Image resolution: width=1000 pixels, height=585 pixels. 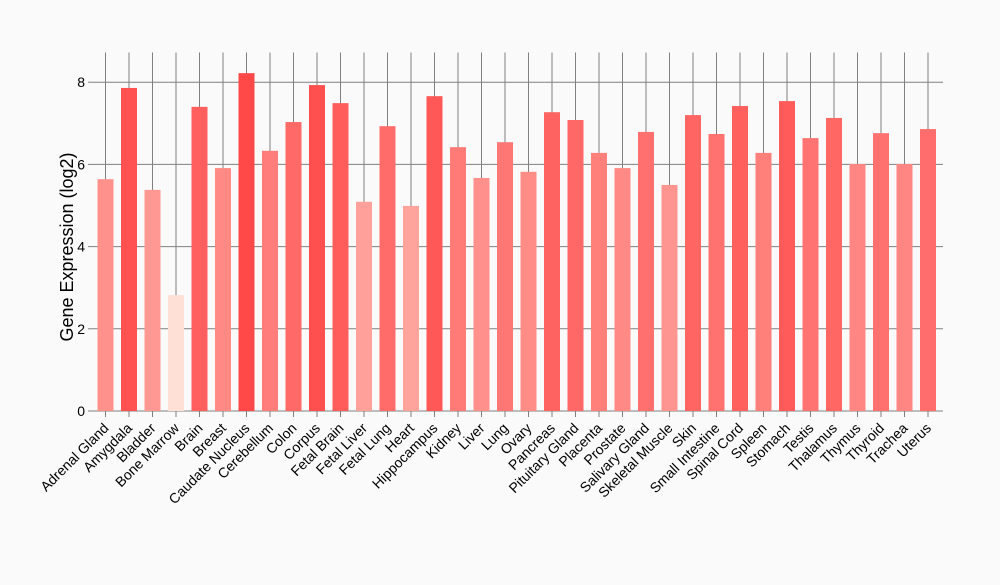 I want to click on bar-lung, so click(x=505, y=276).